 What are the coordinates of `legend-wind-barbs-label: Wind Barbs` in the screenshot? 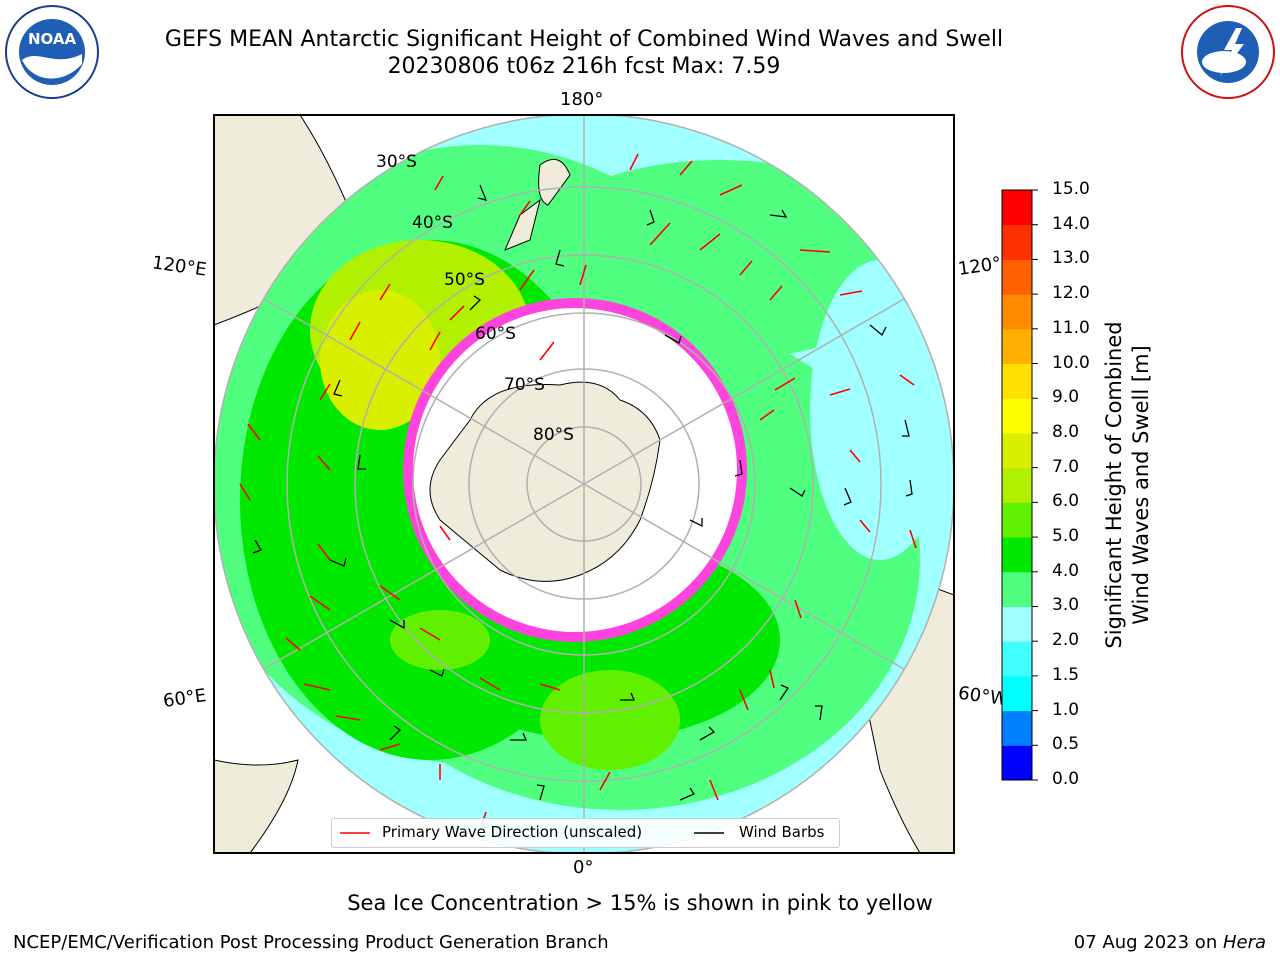 It's located at (782, 832).